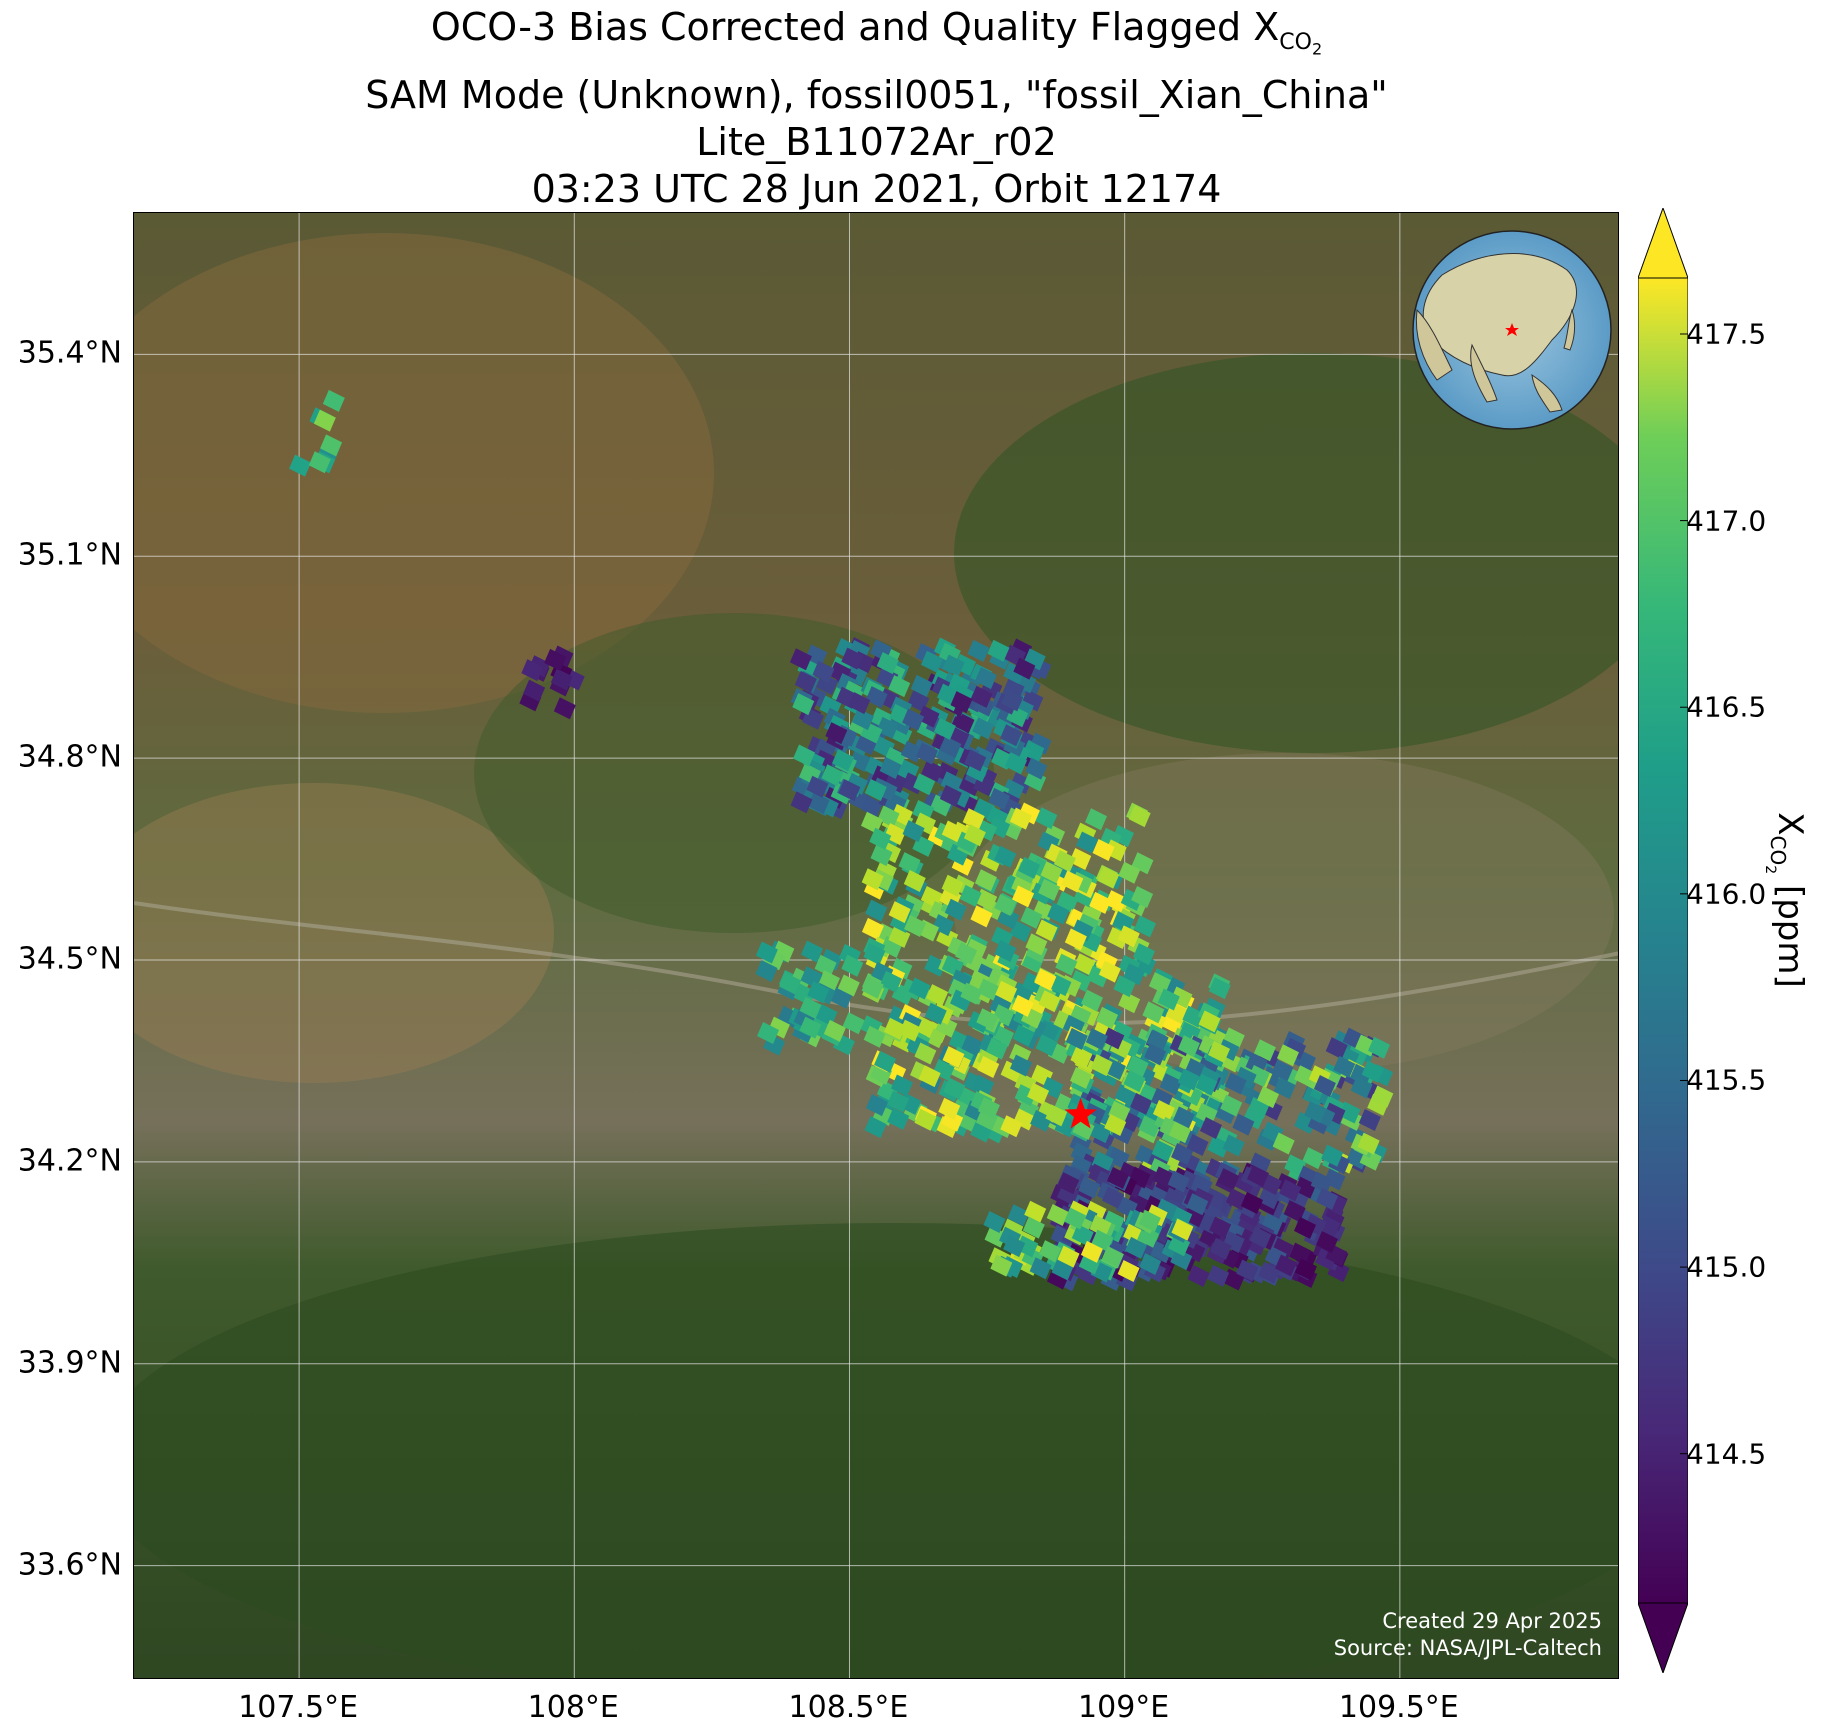 This screenshot has height=1729, width=1838. I want to click on target-star-marker, so click(1080, 1113).